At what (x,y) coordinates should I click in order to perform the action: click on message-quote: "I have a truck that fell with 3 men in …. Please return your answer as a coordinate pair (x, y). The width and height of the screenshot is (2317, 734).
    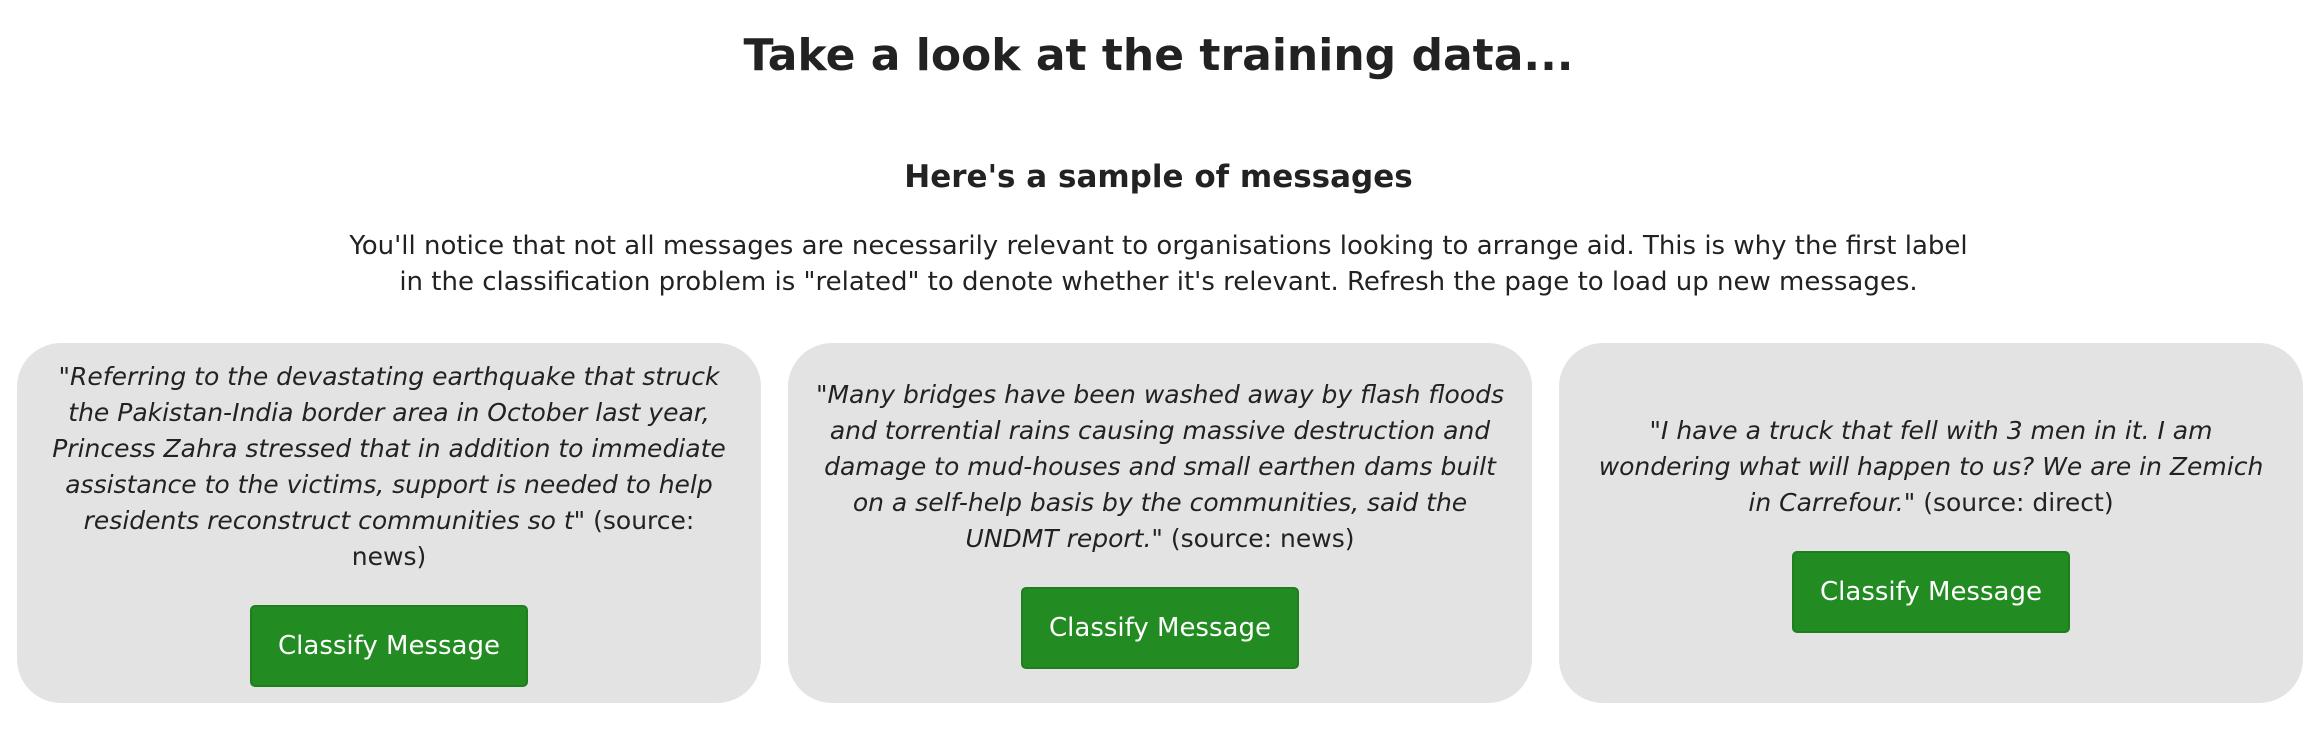
    Looking at the image, I should click on (1931, 466).